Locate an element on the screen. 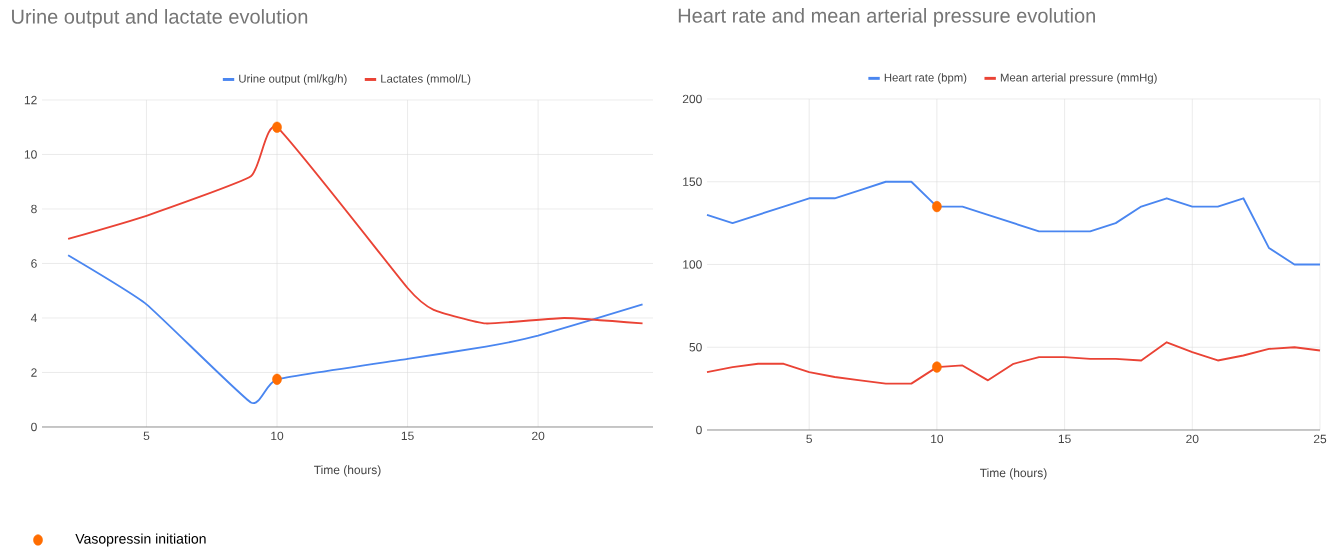 The image size is (1336, 552). legend-label: Urine output (ml/kg/h) is located at coordinates (293, 79).